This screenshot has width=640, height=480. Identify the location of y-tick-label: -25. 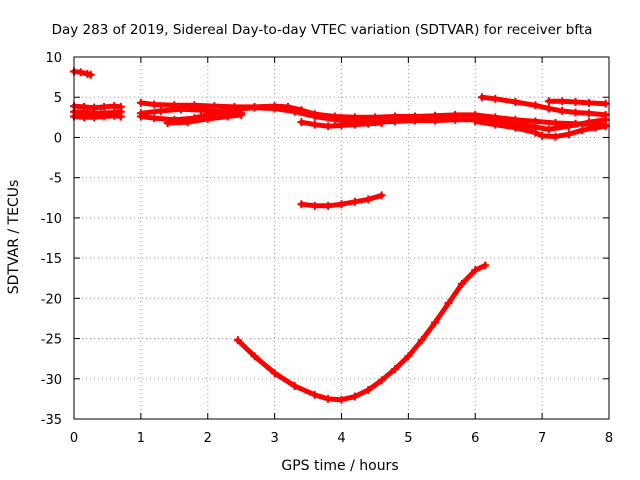
(51, 340).